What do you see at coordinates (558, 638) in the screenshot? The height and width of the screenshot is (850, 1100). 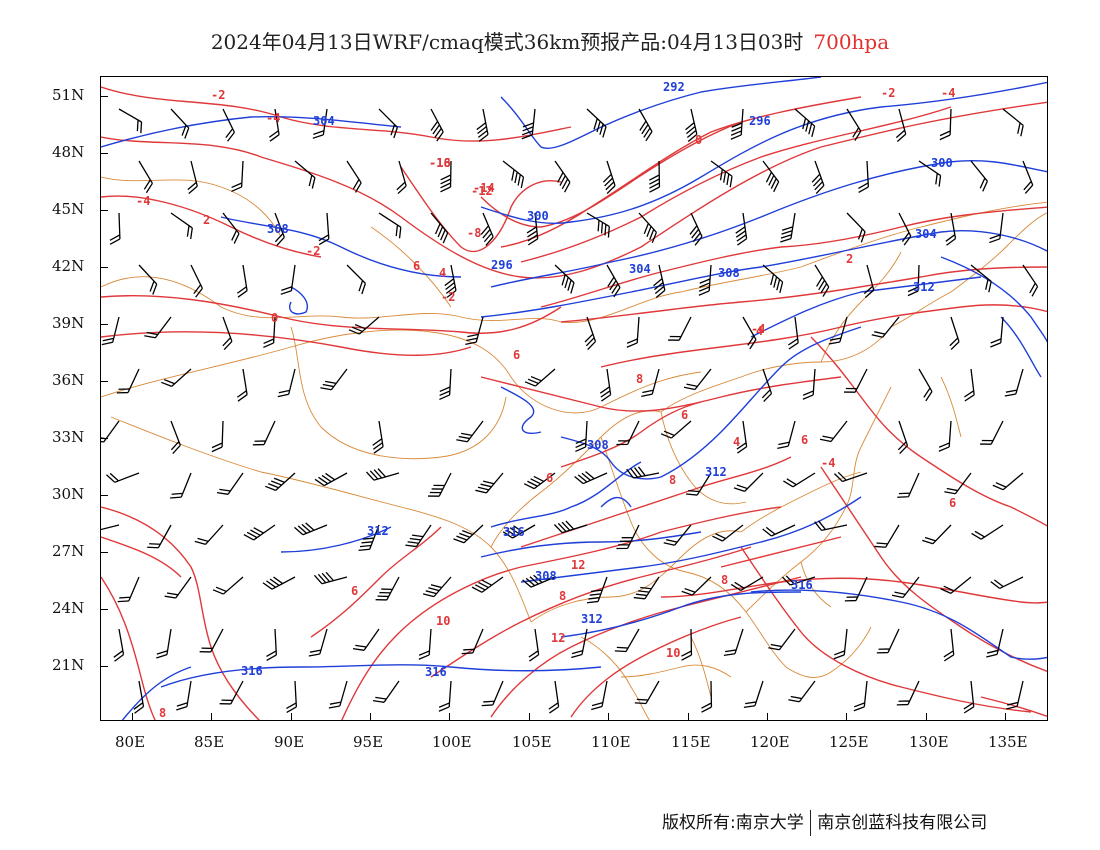 I see `temperature-label: 12` at bounding box center [558, 638].